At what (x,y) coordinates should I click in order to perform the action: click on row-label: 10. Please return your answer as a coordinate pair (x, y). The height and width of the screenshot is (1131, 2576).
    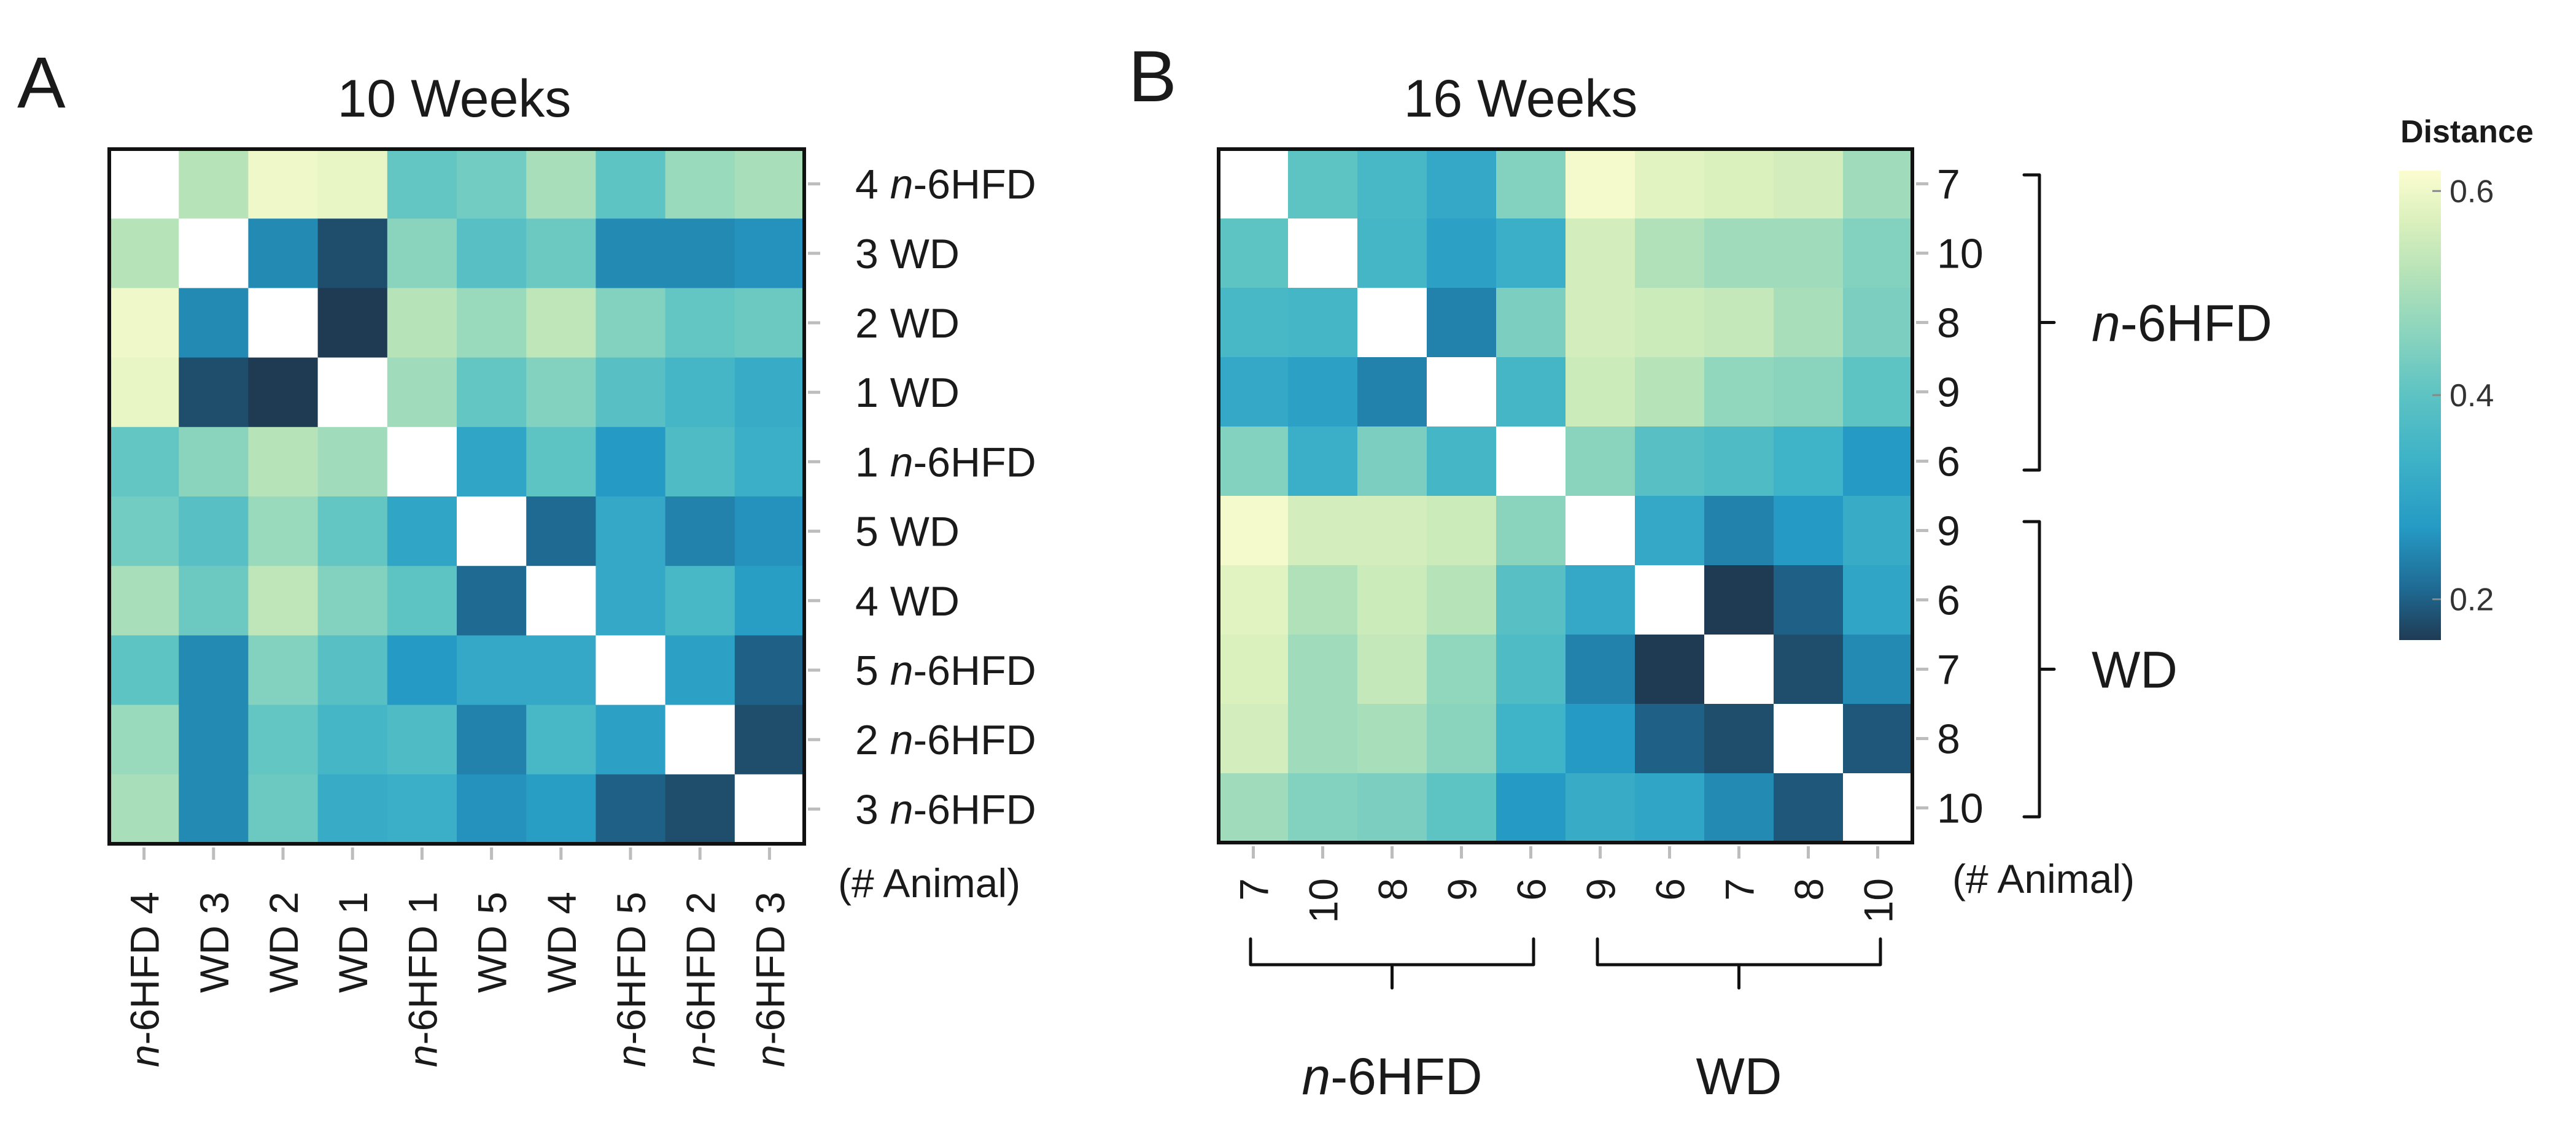
    Looking at the image, I should click on (1960, 254).